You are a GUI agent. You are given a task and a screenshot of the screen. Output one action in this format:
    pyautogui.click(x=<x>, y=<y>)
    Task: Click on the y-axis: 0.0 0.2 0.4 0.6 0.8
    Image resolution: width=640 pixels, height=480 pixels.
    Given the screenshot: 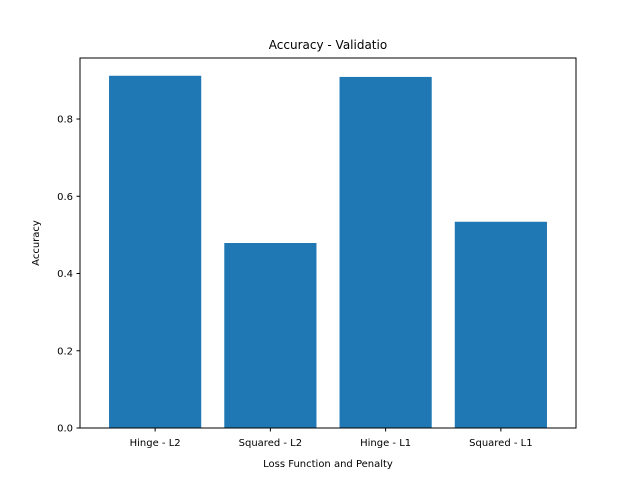 What is the action you would take?
    pyautogui.click(x=68, y=275)
    